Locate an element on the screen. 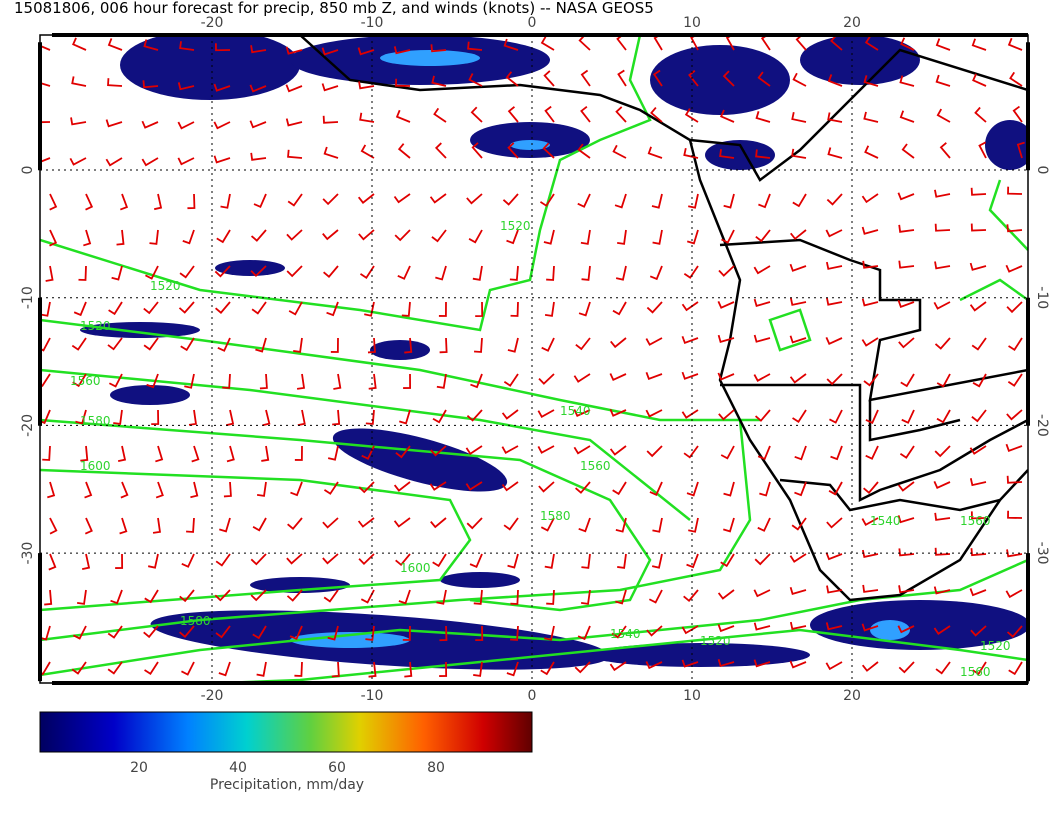  contour-label: 1520 is located at coordinates (995, 646).